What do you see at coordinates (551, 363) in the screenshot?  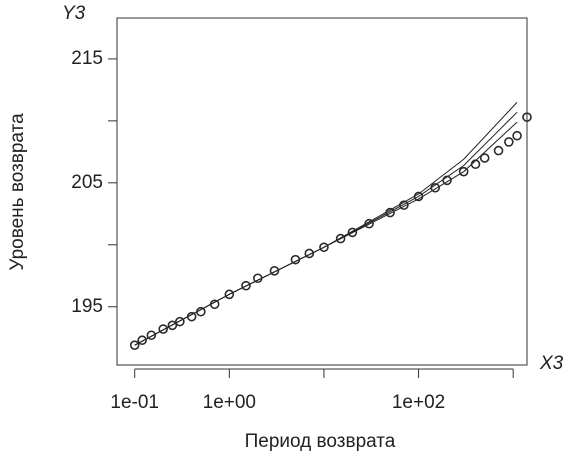 I see `x-corner-label: X3` at bounding box center [551, 363].